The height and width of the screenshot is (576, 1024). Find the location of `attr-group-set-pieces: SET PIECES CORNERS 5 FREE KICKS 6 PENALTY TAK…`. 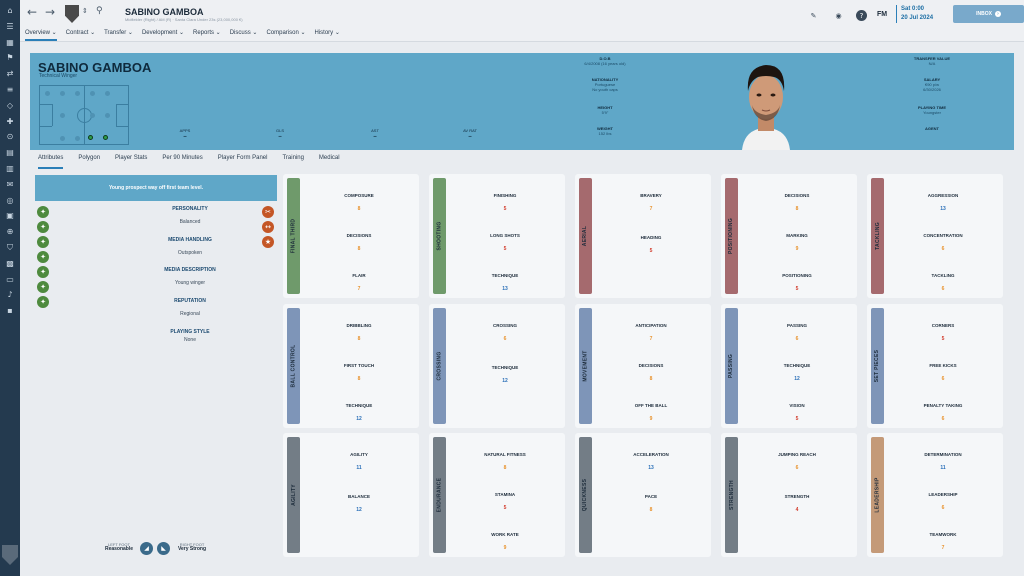

attr-group-set-pieces: SET PIECES CORNERS 5 FREE KICKS 6 PENALTY TAK… is located at coordinates (935, 366).